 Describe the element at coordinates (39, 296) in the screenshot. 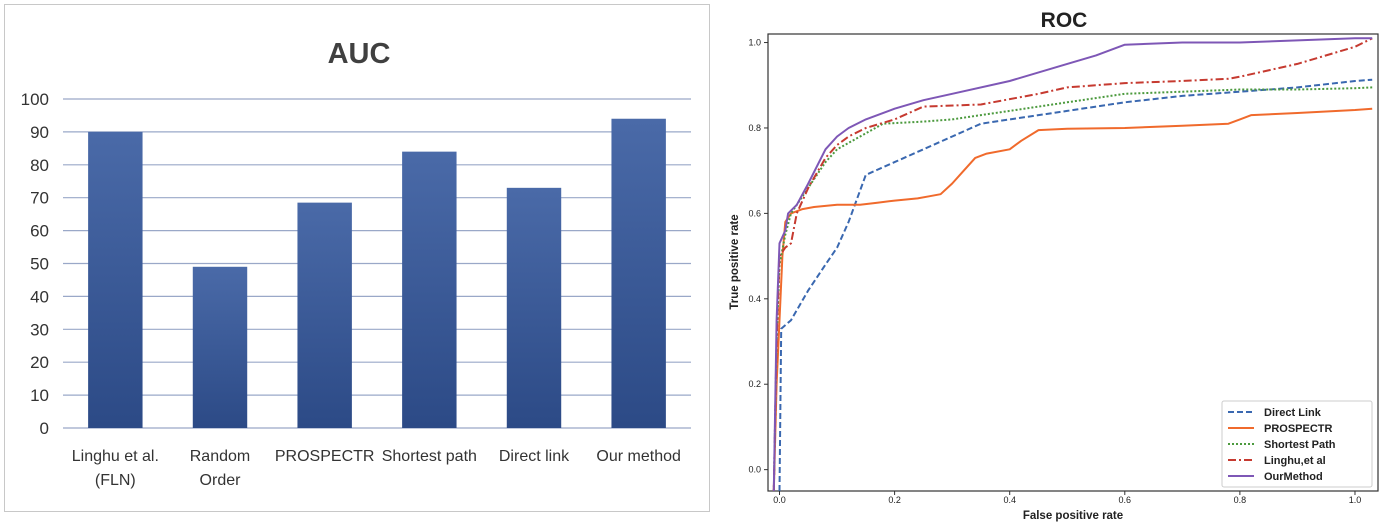

I see `auc-y-tick-label: 40` at that location.